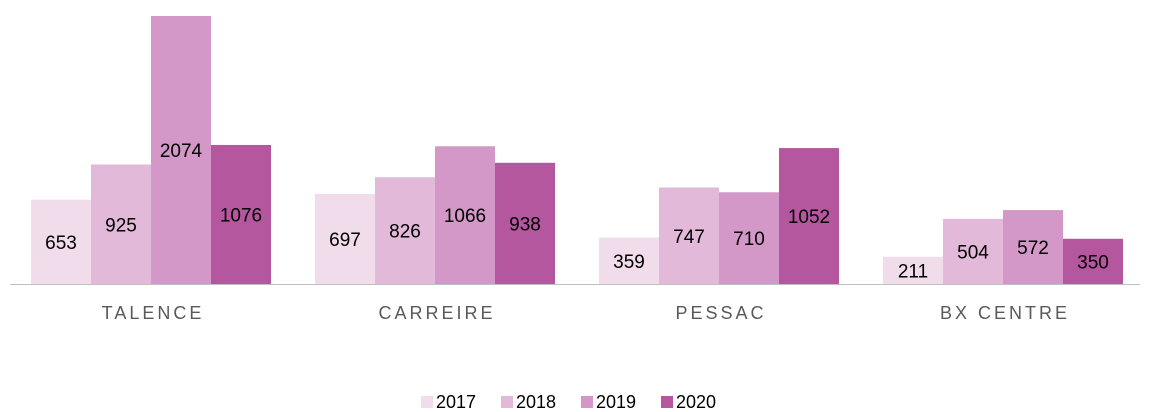 The image size is (1150, 412). I want to click on legend-label: 2019, so click(616, 402).